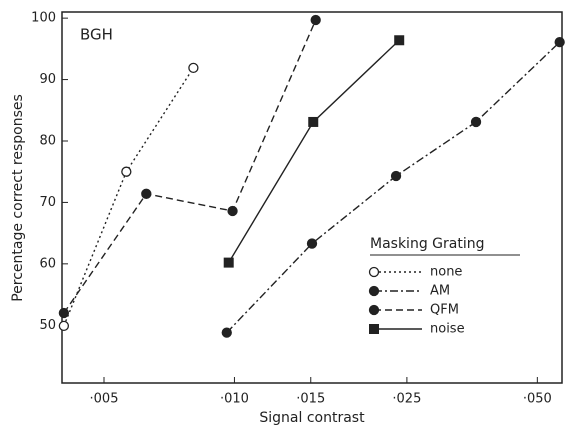 This screenshot has width=568, height=432. I want to click on legend-title: Masking Grating, so click(427, 244).